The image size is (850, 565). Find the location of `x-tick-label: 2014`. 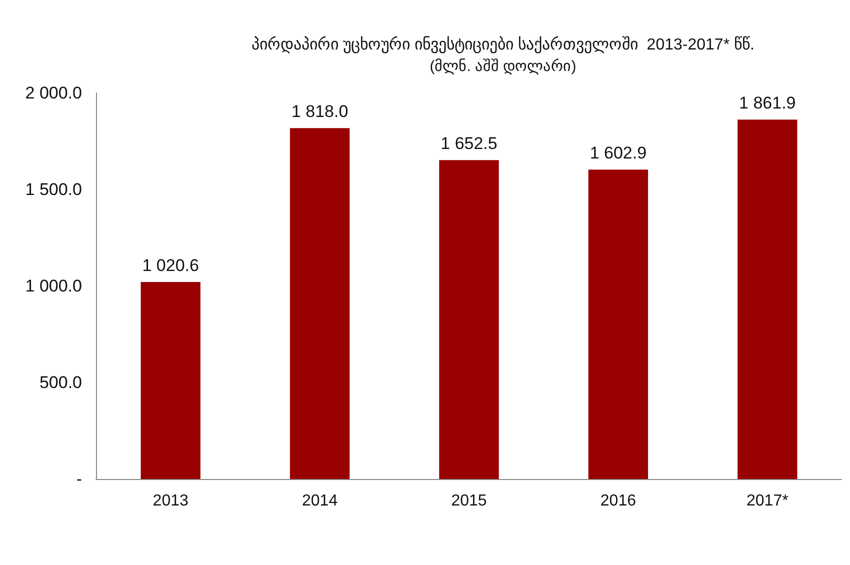

x-tick-label: 2014 is located at coordinates (320, 501).